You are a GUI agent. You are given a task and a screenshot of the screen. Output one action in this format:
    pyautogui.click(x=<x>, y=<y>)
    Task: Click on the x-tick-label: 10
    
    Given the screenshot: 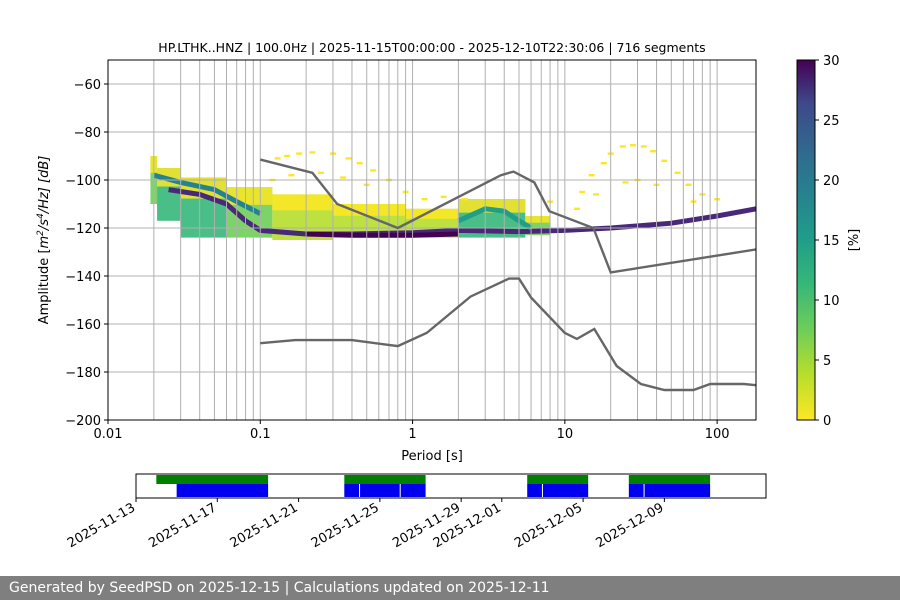 What is the action you would take?
    pyautogui.click(x=565, y=434)
    